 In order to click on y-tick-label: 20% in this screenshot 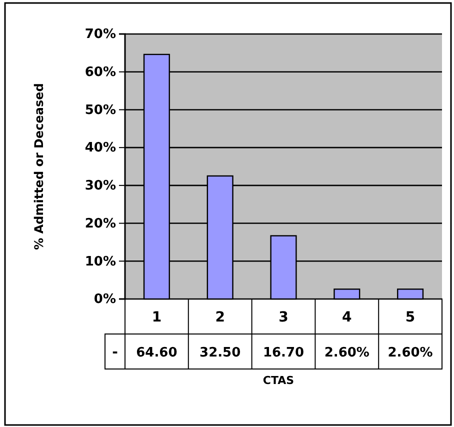, I will do `click(100, 224)`.